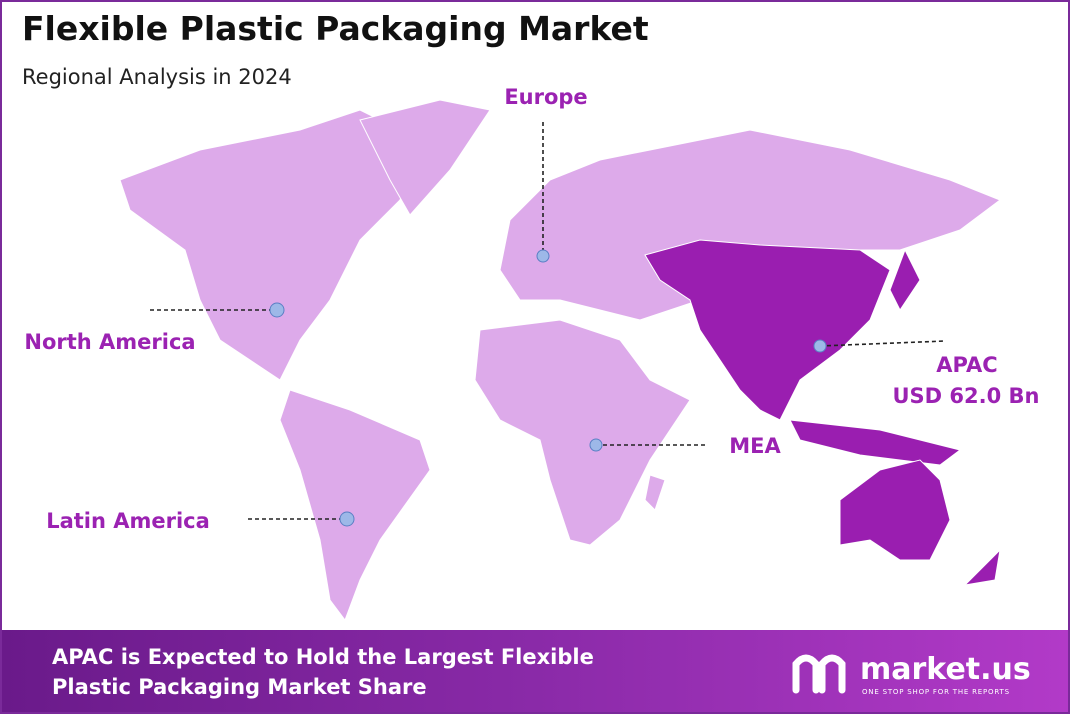  What do you see at coordinates (936, 692) in the screenshot?
I see `logo-tagline: ONE STOP SHOP FOR THE REPORTS` at bounding box center [936, 692].